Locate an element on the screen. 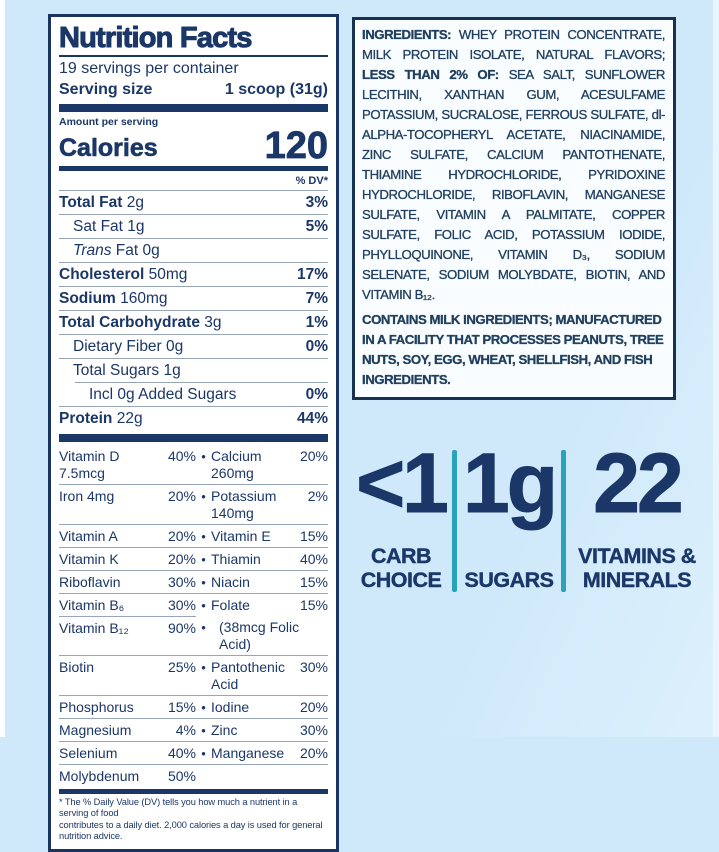 This screenshot has height=852, width=719. nutrient-name-part: Fat 0g is located at coordinates (137, 250).